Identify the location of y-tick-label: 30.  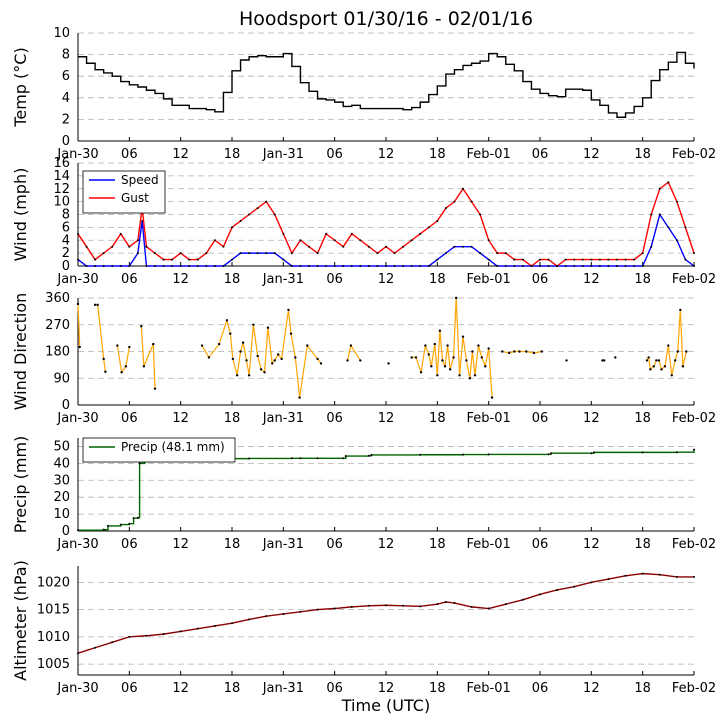
(61, 480).